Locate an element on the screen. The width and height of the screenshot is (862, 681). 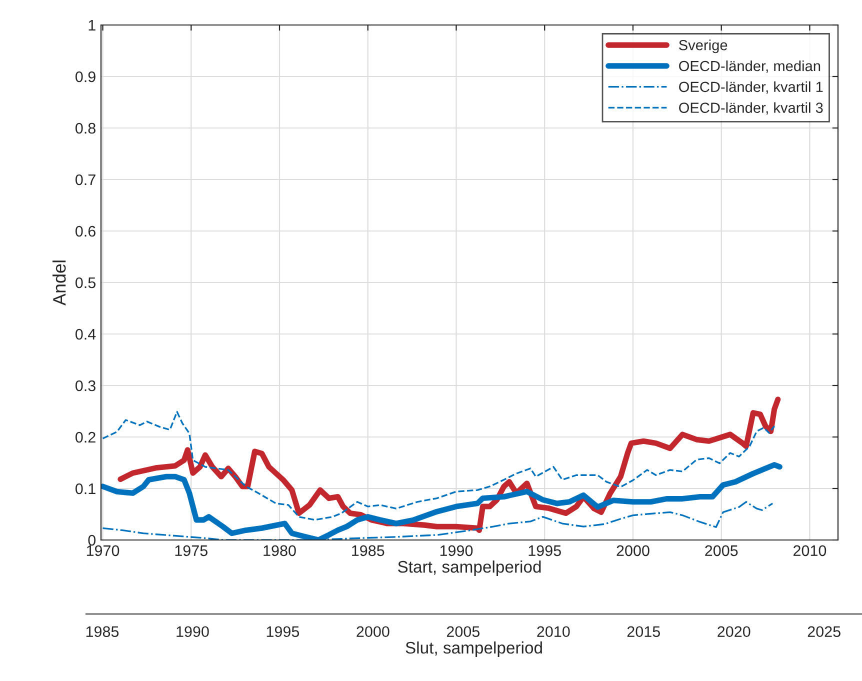
y-tick-label: 0.9 is located at coordinates (86, 76).